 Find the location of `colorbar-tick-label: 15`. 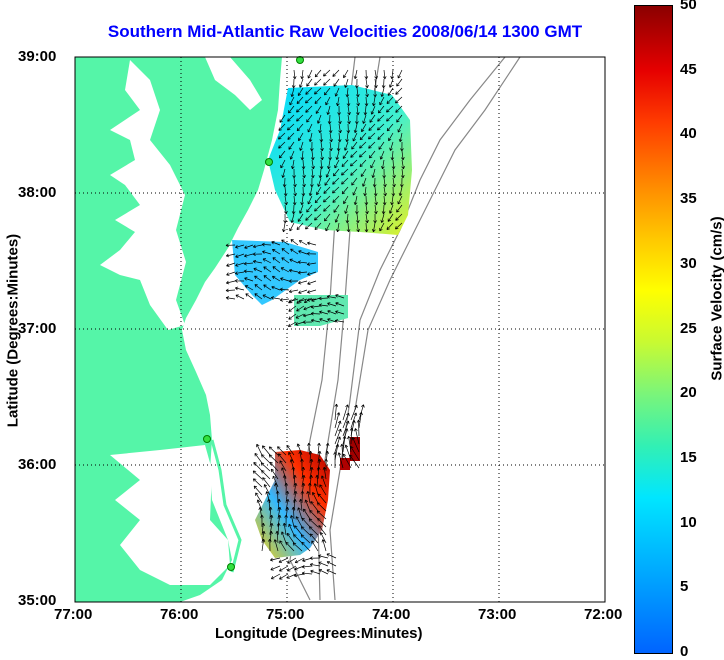

colorbar-tick-label: 15 is located at coordinates (688, 457).